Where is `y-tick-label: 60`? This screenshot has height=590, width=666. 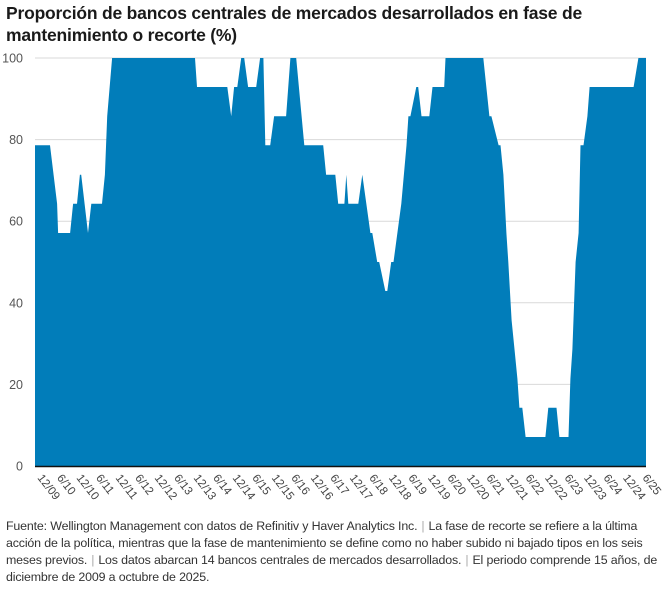
y-tick-label: 60 is located at coordinates (16, 222).